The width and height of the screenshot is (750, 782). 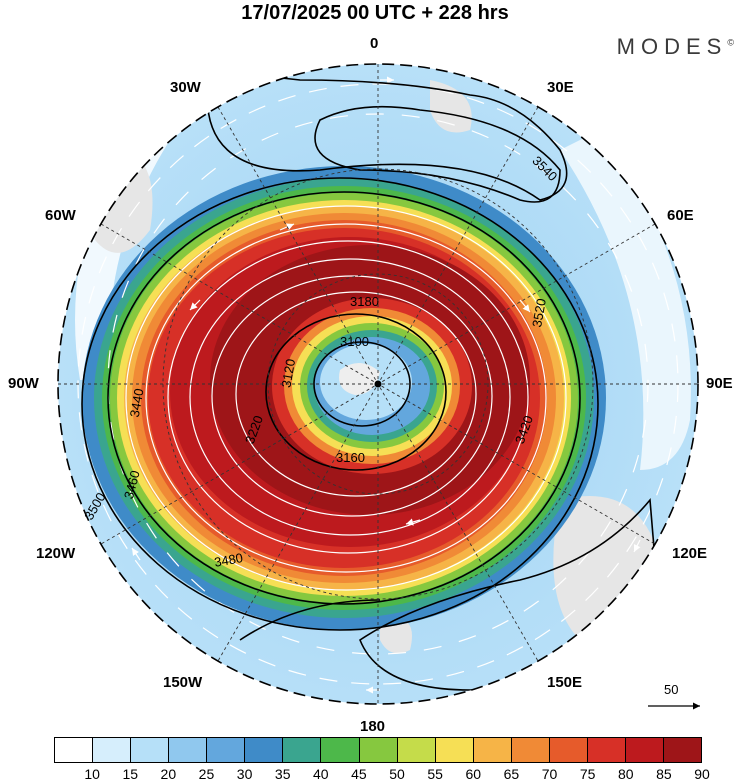 I want to click on contour-label-3180: 3180, so click(x=364, y=301).